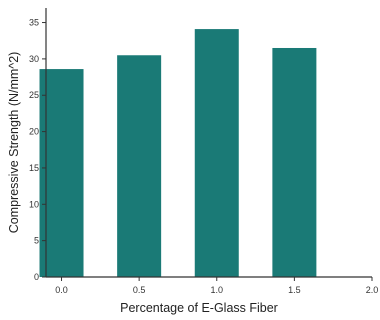 The image size is (380, 320). I want to click on x-tick-label: 1.5, so click(294, 290).